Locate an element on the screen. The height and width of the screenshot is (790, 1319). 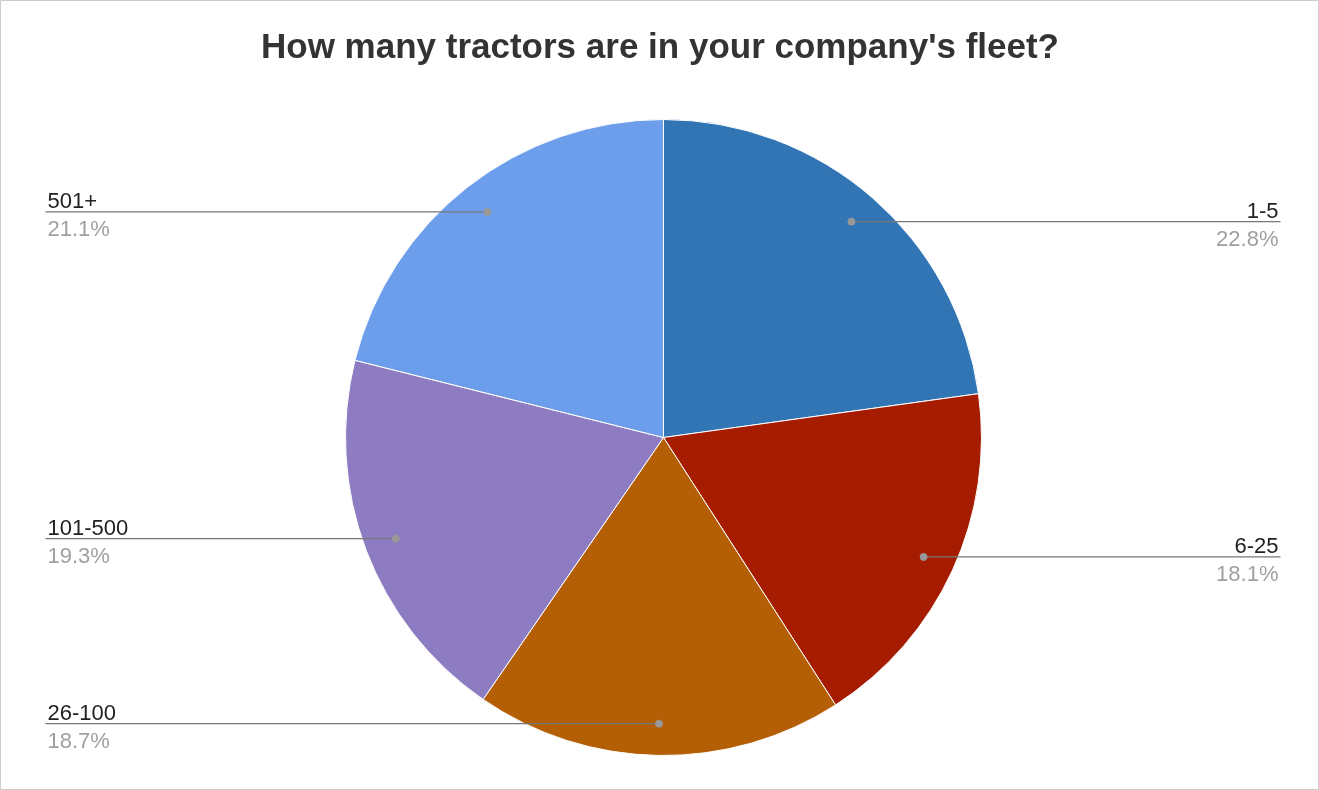
data-label: 22.8% is located at coordinates (1247, 238).